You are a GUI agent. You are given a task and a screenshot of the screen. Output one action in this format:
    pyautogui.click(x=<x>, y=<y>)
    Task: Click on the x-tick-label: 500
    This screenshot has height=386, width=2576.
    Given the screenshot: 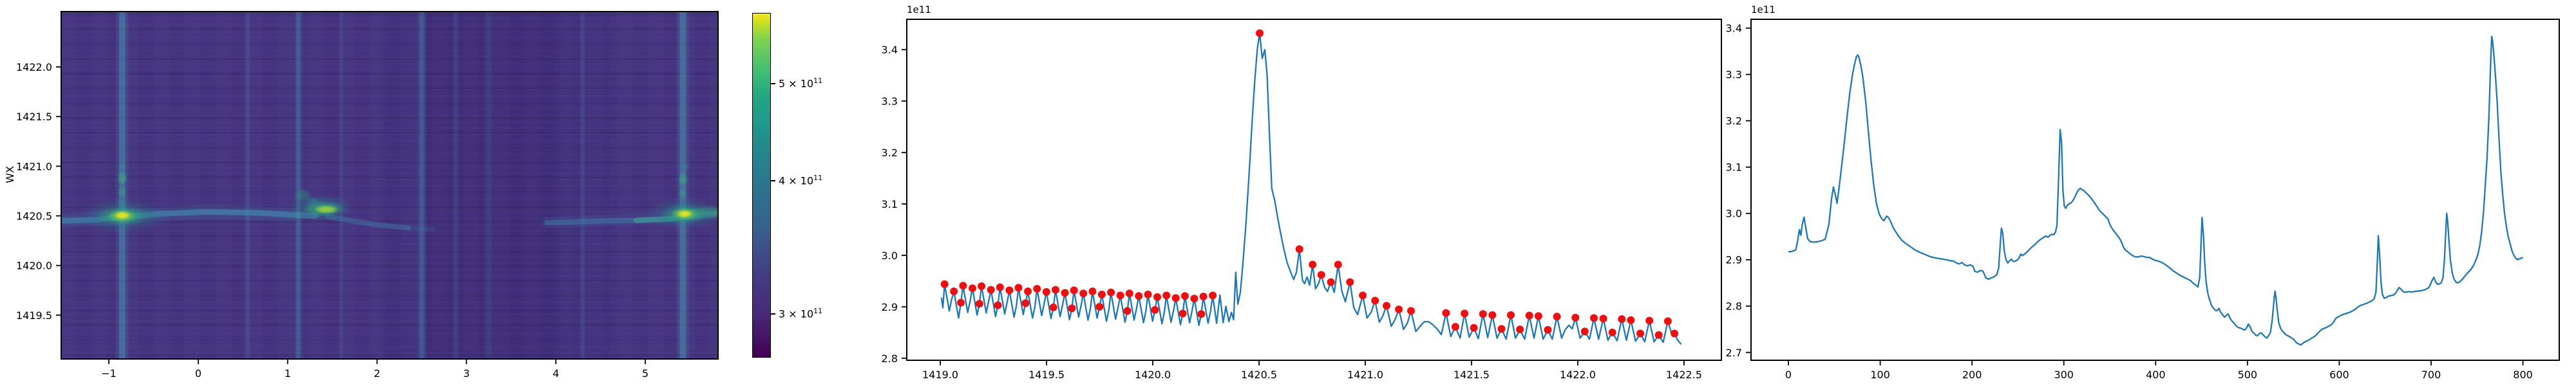 What is the action you would take?
    pyautogui.click(x=2248, y=375)
    